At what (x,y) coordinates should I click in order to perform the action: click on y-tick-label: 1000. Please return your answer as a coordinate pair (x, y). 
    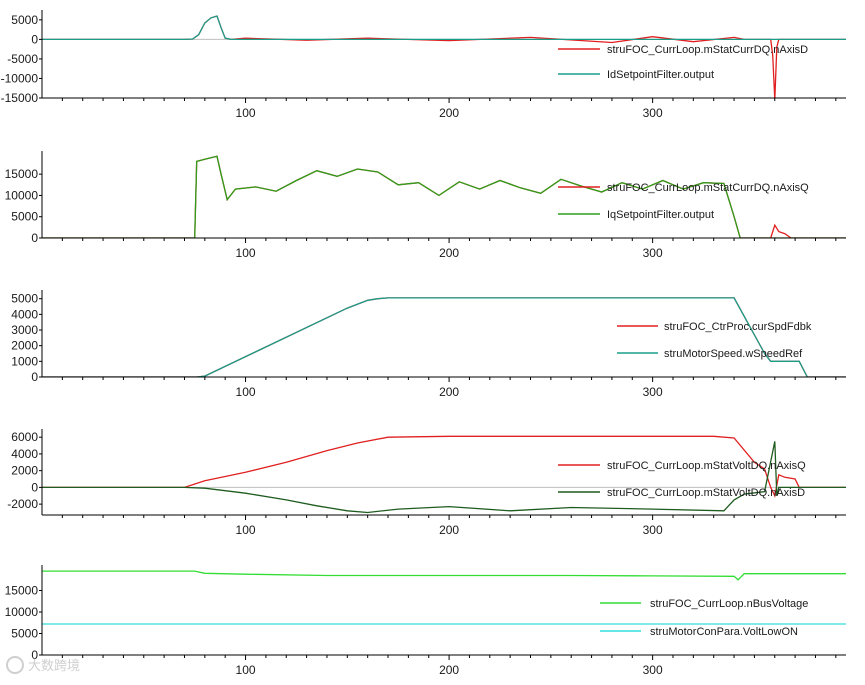
    Looking at the image, I should click on (24, 361).